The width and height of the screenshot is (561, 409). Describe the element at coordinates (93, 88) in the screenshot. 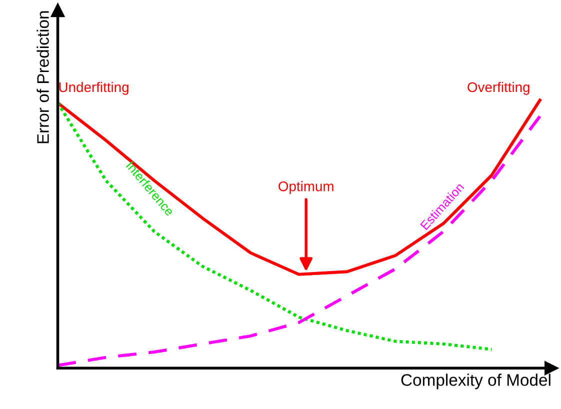

I see `text: Underfitting` at that location.